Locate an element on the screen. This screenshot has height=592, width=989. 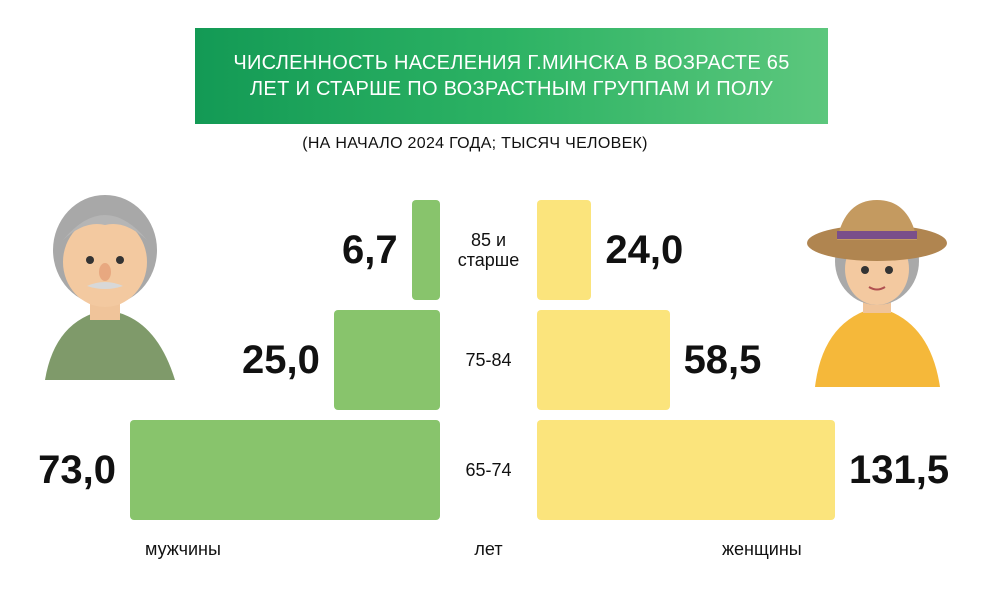
value-label: 73,0 is located at coordinates (77, 470).